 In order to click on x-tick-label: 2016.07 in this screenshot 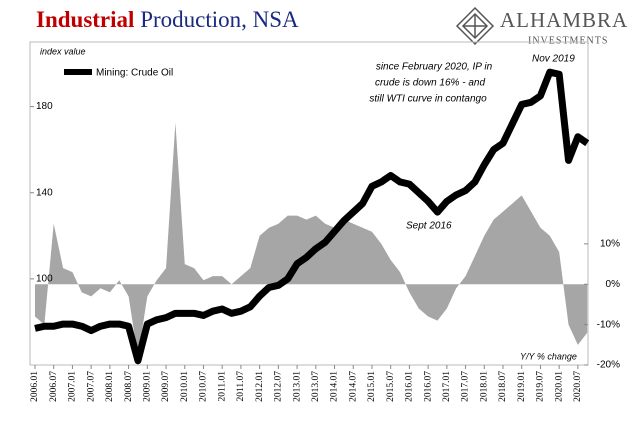, I will do `click(428, 386)`.